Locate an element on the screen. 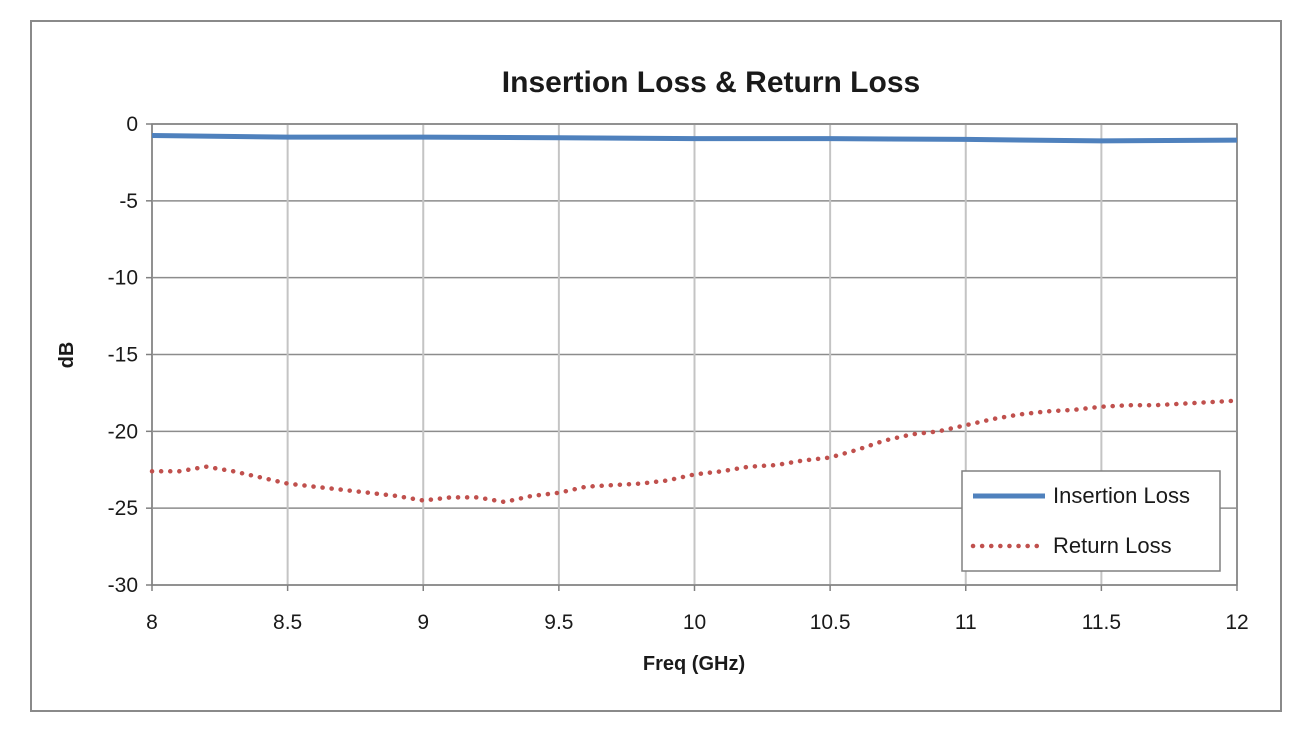  y-axis-title: dB is located at coordinates (67, 355).